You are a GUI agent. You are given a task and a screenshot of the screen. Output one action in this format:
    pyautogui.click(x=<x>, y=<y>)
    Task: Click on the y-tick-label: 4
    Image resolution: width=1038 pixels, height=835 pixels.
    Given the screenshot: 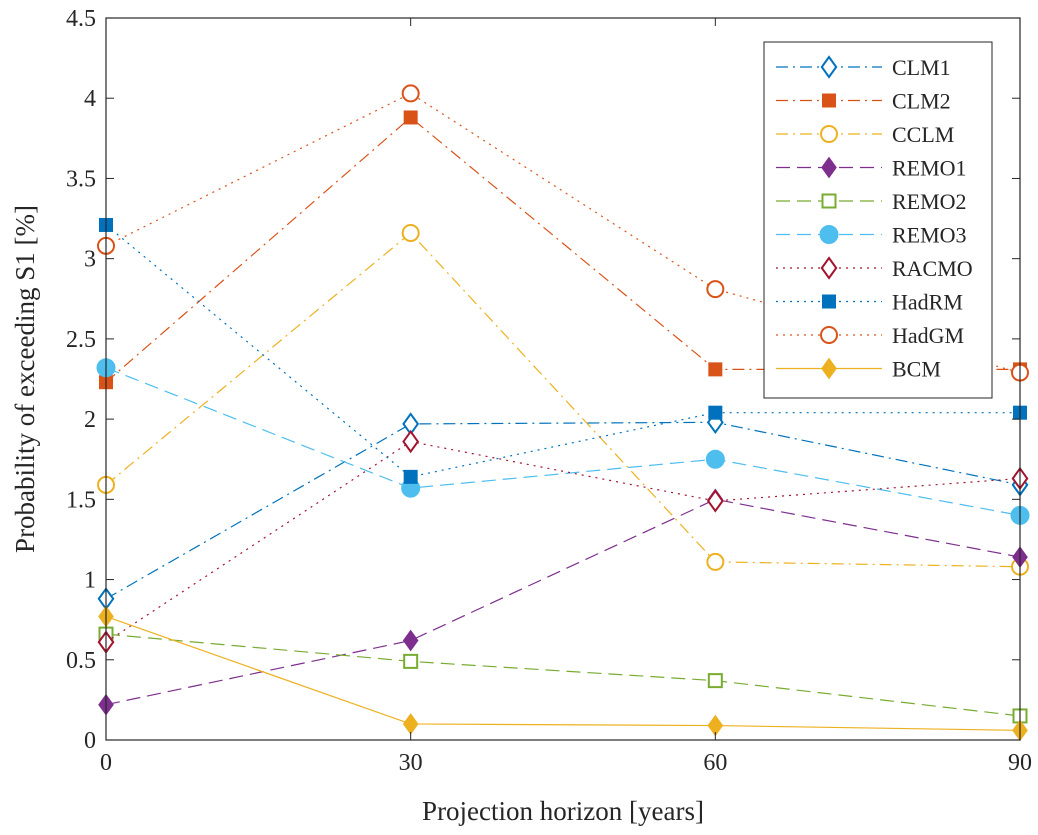 What is the action you would take?
    pyautogui.click(x=90, y=99)
    